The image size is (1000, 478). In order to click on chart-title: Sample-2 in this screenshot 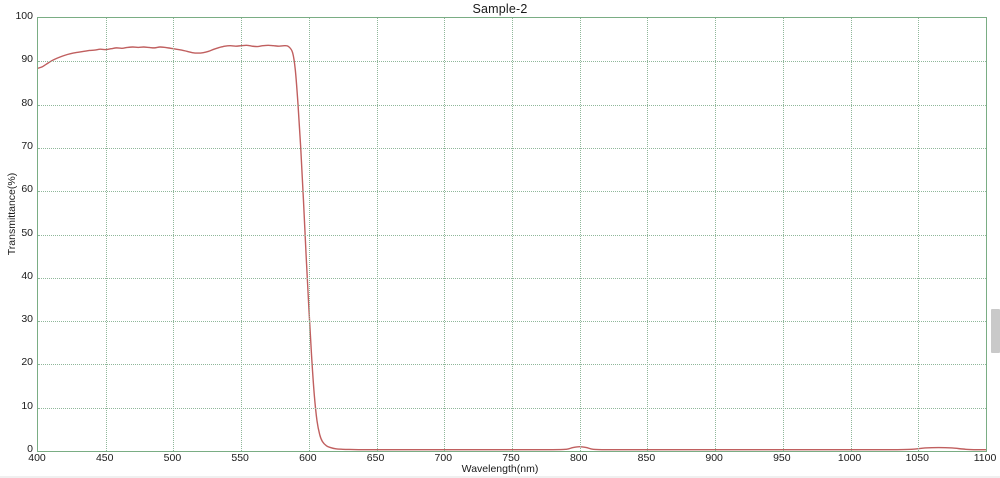, I will do `click(500, 9)`.